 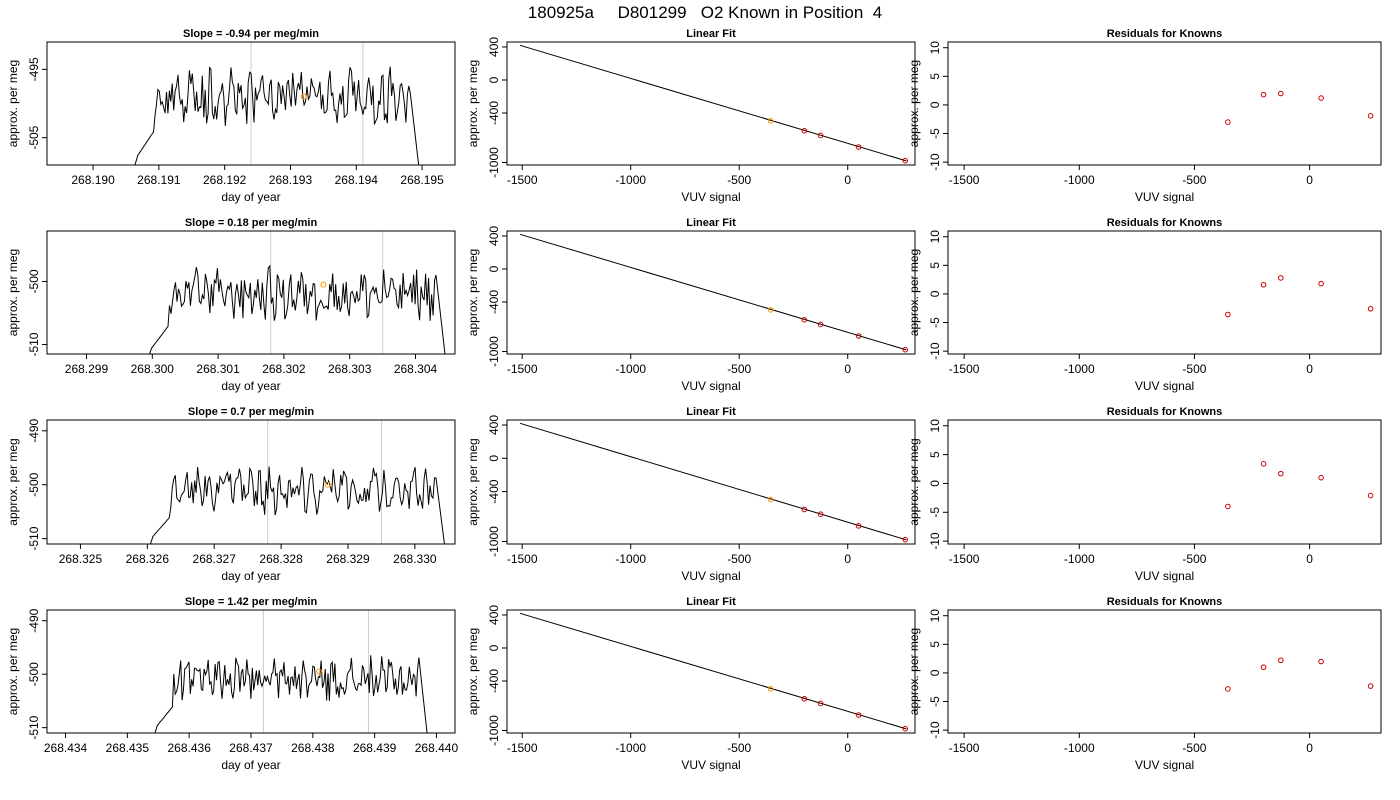 What do you see at coordinates (297, 309) in the screenshot?
I see `signal-trace` at bounding box center [297, 309].